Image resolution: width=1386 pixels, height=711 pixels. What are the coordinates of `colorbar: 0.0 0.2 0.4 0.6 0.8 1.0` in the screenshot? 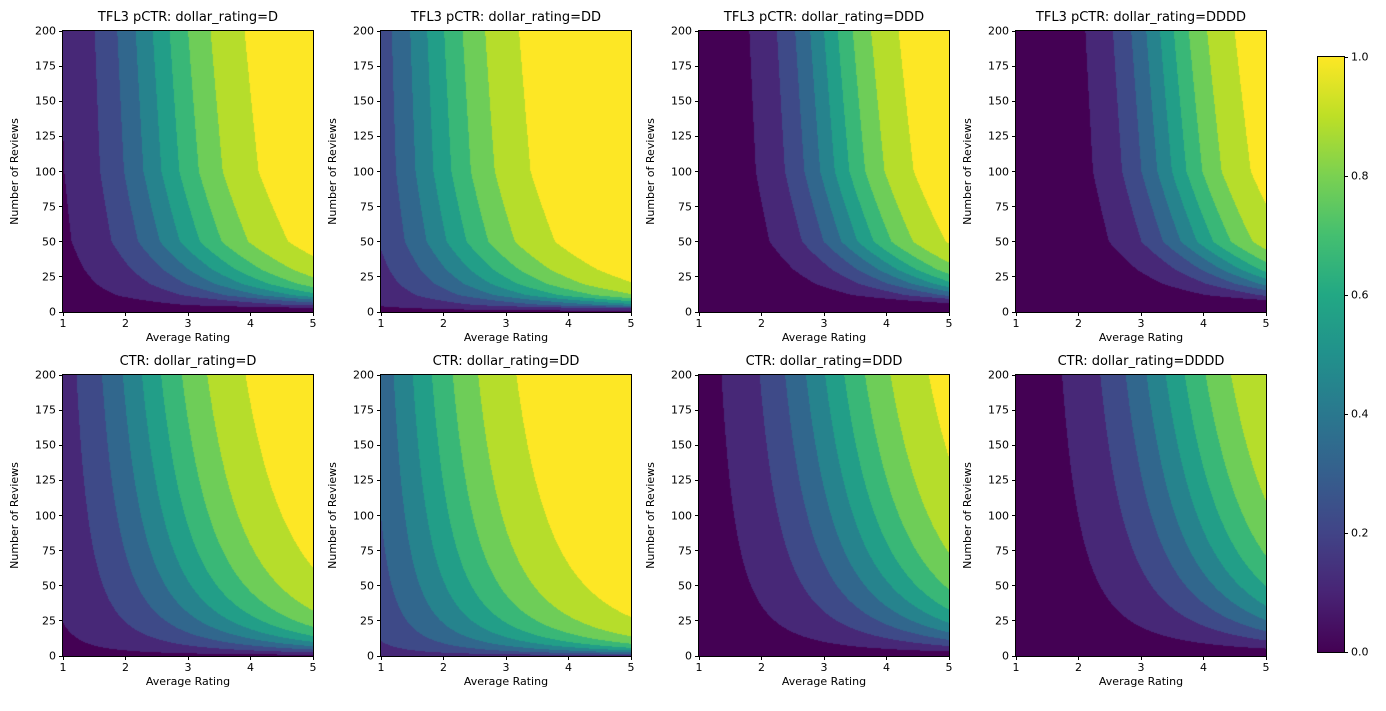 It's located at (1343, 355).